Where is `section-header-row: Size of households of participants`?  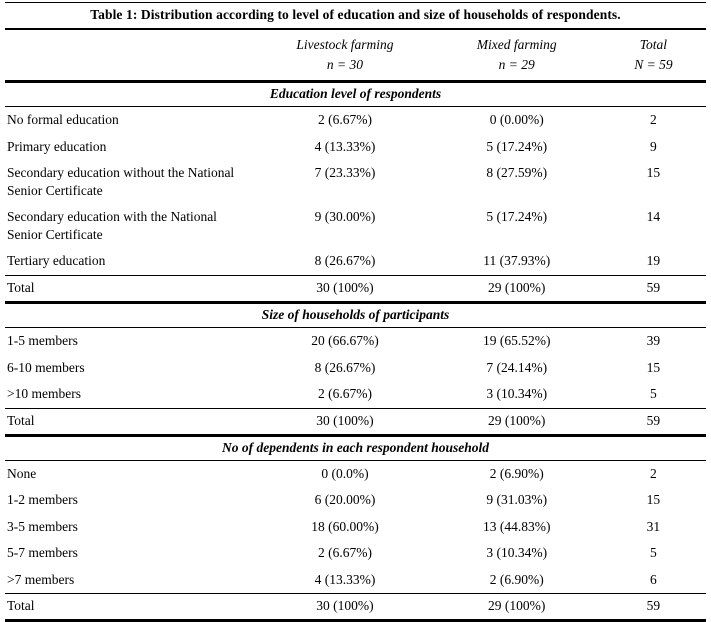 section-header-row: Size of households of participants is located at coordinates (355, 315).